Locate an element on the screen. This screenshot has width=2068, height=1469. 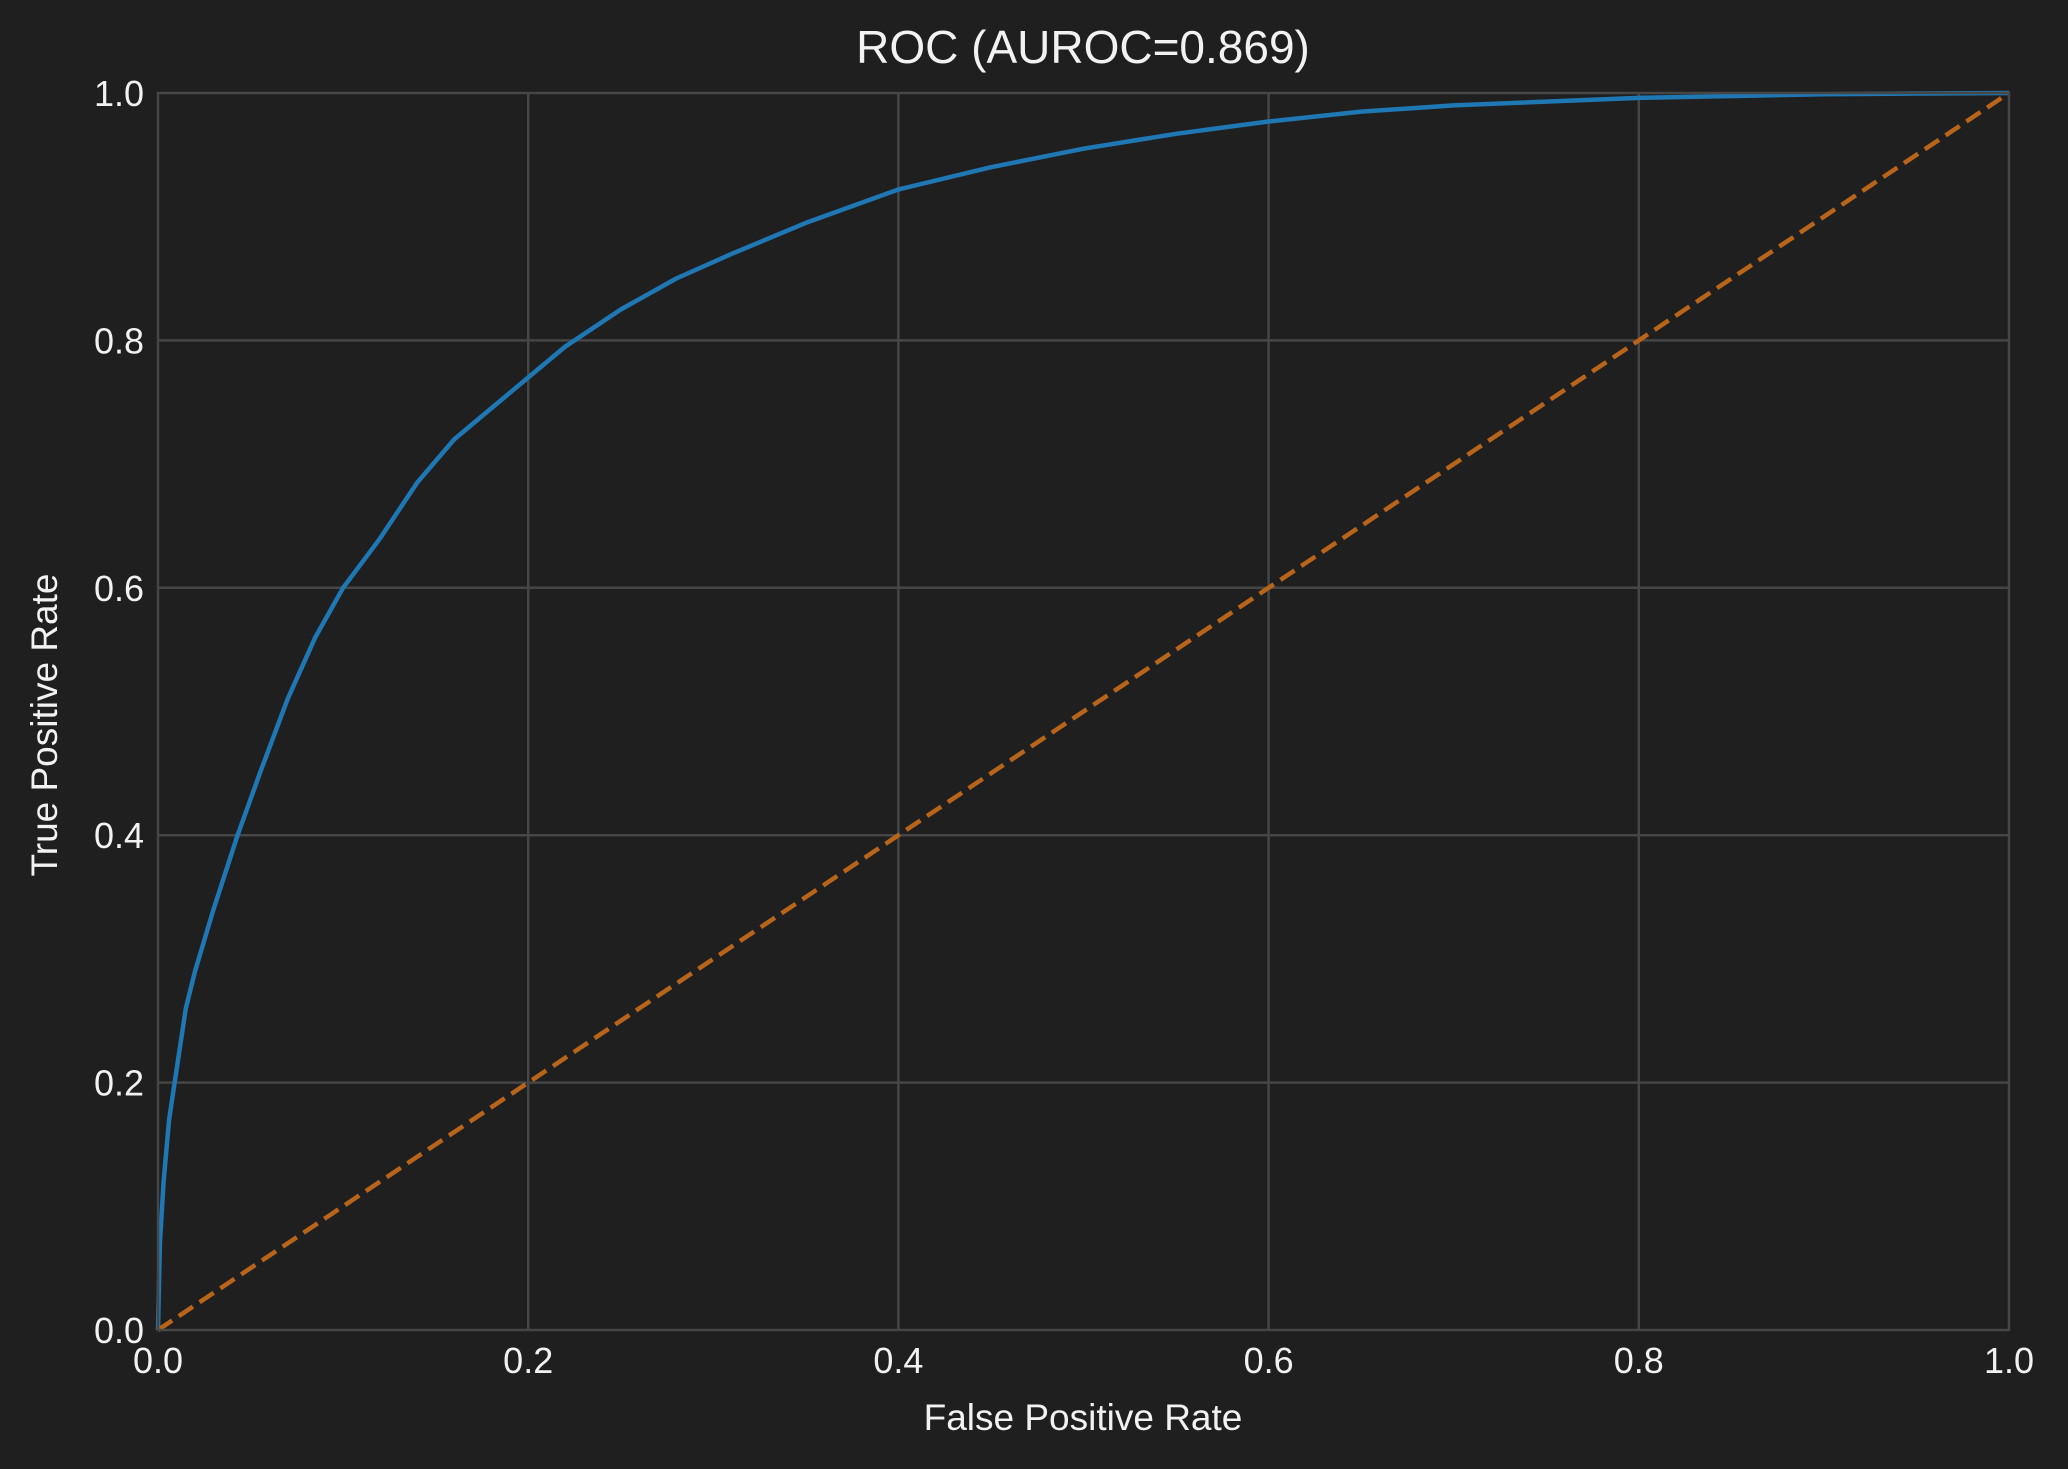
y-tick-label: 0.2 is located at coordinates (119, 1083).